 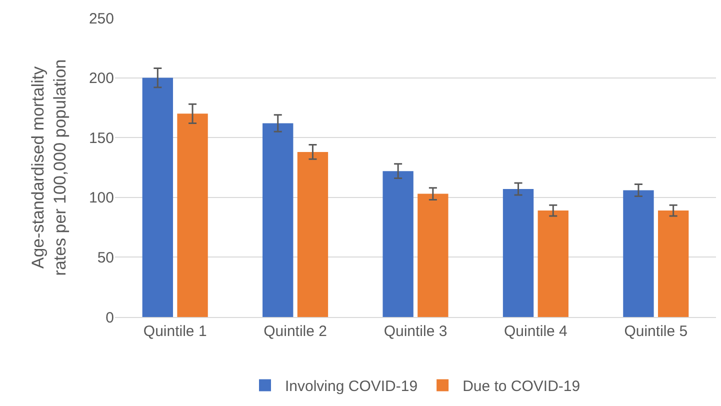 I want to click on y-tick-label: 250, so click(x=101, y=19).